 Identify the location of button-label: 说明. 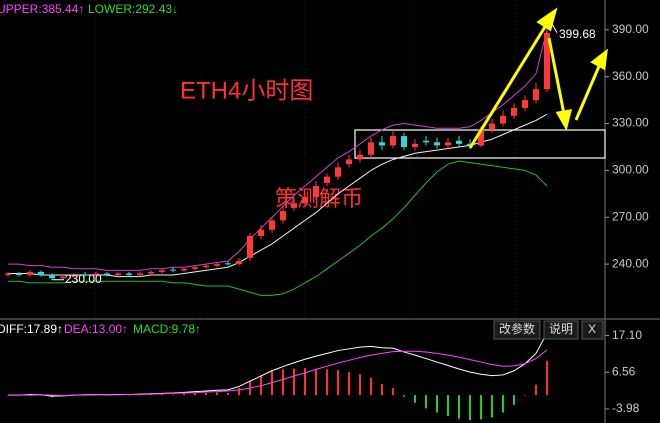
(561, 328).